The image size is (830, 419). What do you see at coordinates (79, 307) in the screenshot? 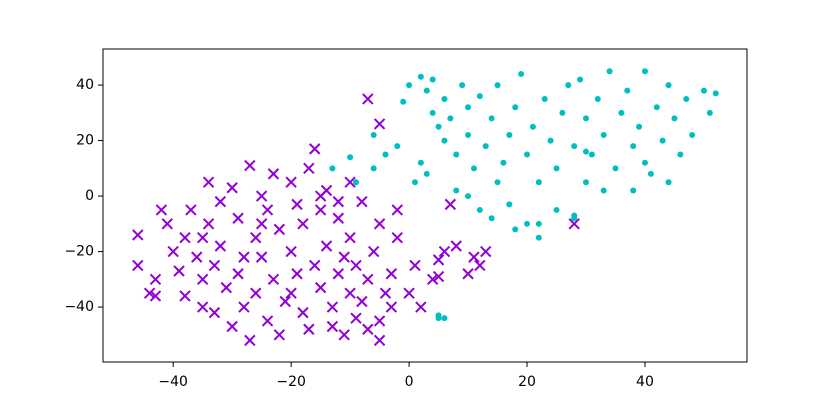
I see `y-tick-label: −40` at bounding box center [79, 307].